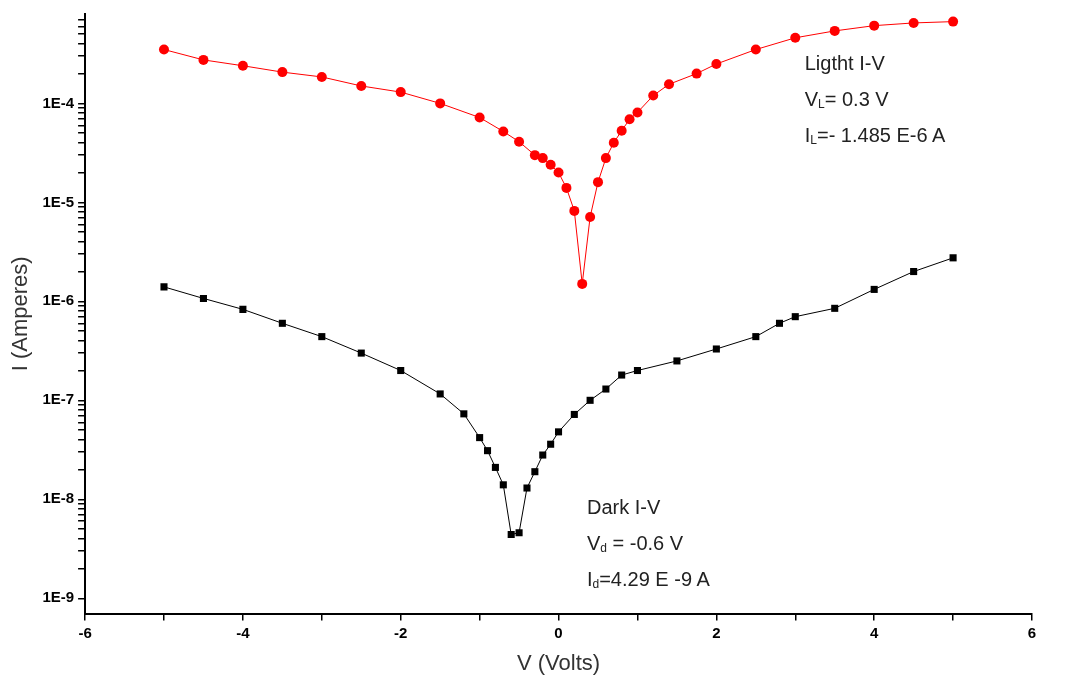  I want to click on y-tick-label: 1E-7, so click(58, 399).